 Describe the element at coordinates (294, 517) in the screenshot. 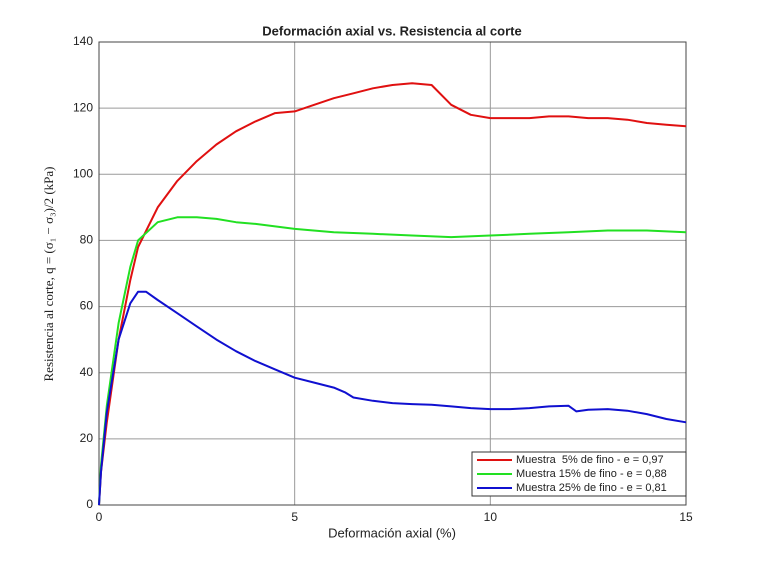

I see `x-tick-label: 5` at that location.